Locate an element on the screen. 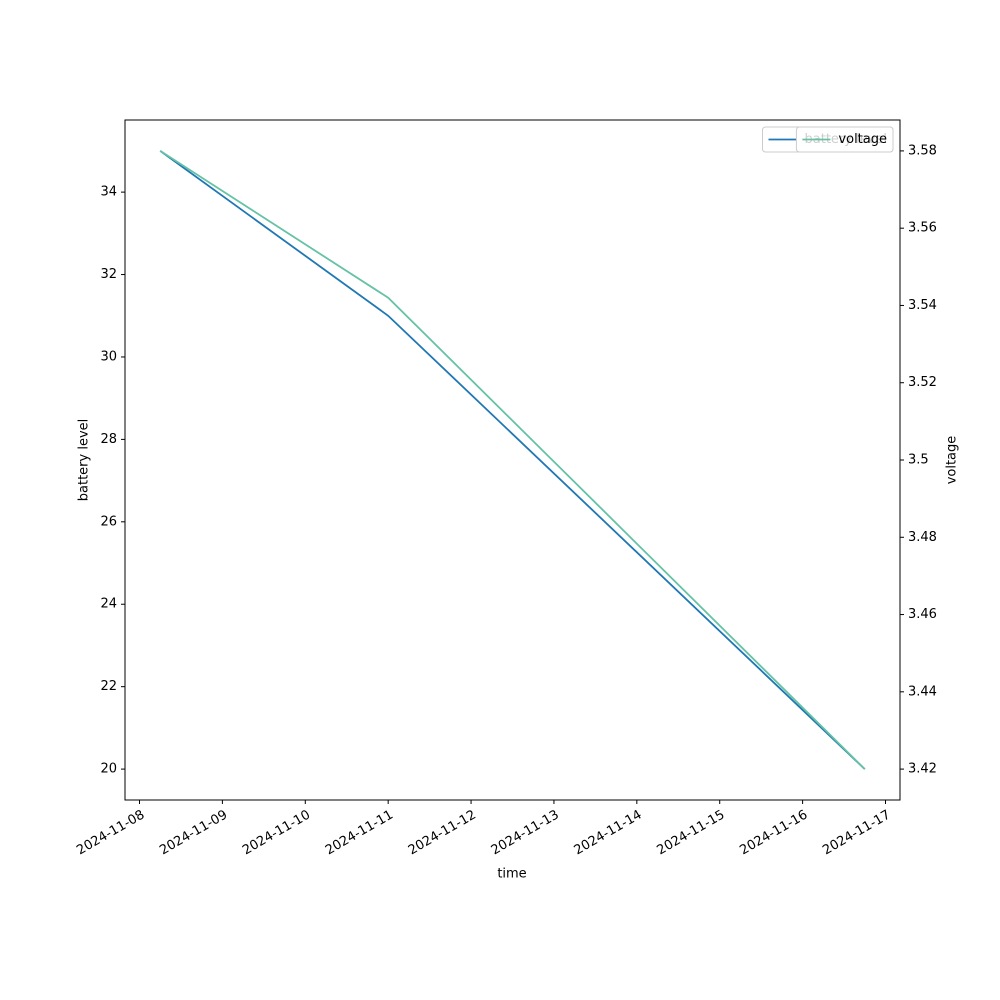  y-tick-label: 24 is located at coordinates (108, 604).